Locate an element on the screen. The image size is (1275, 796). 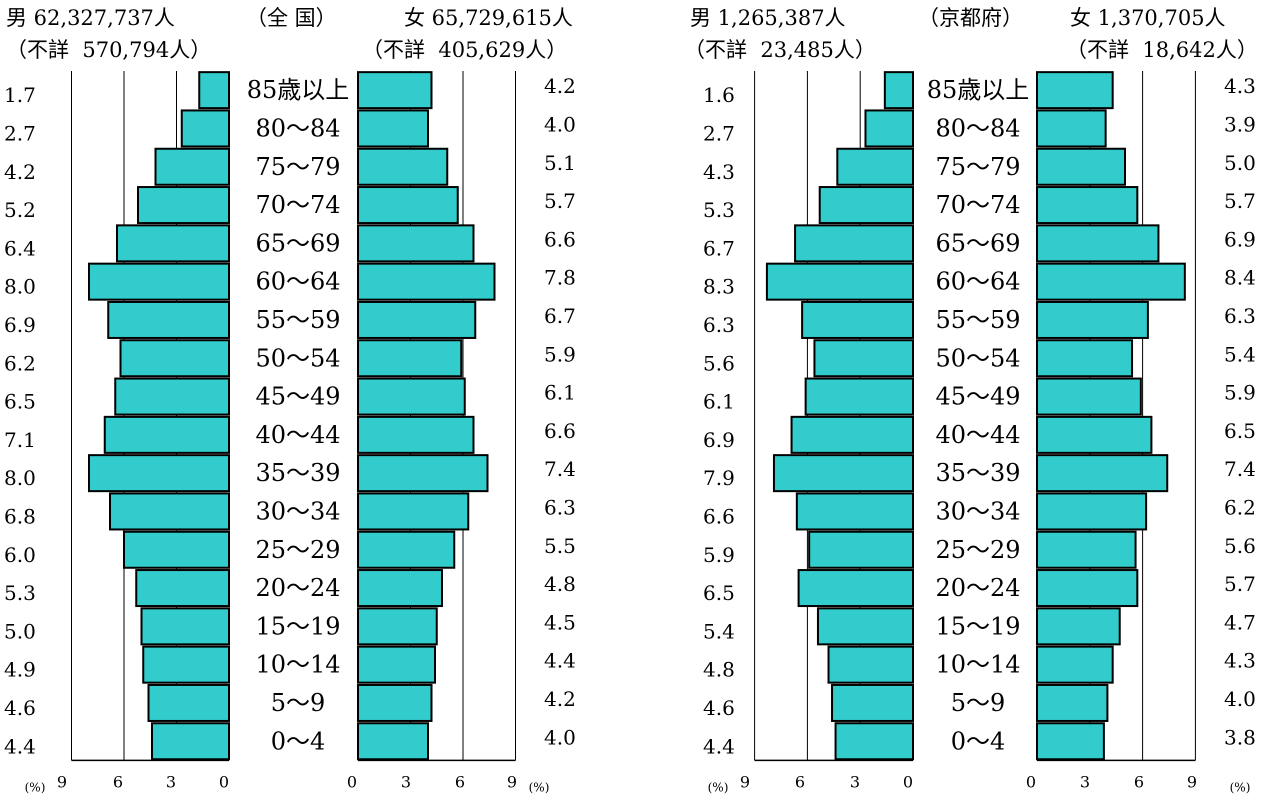
national-male-value-label: 8.0 is located at coordinates (20, 478).